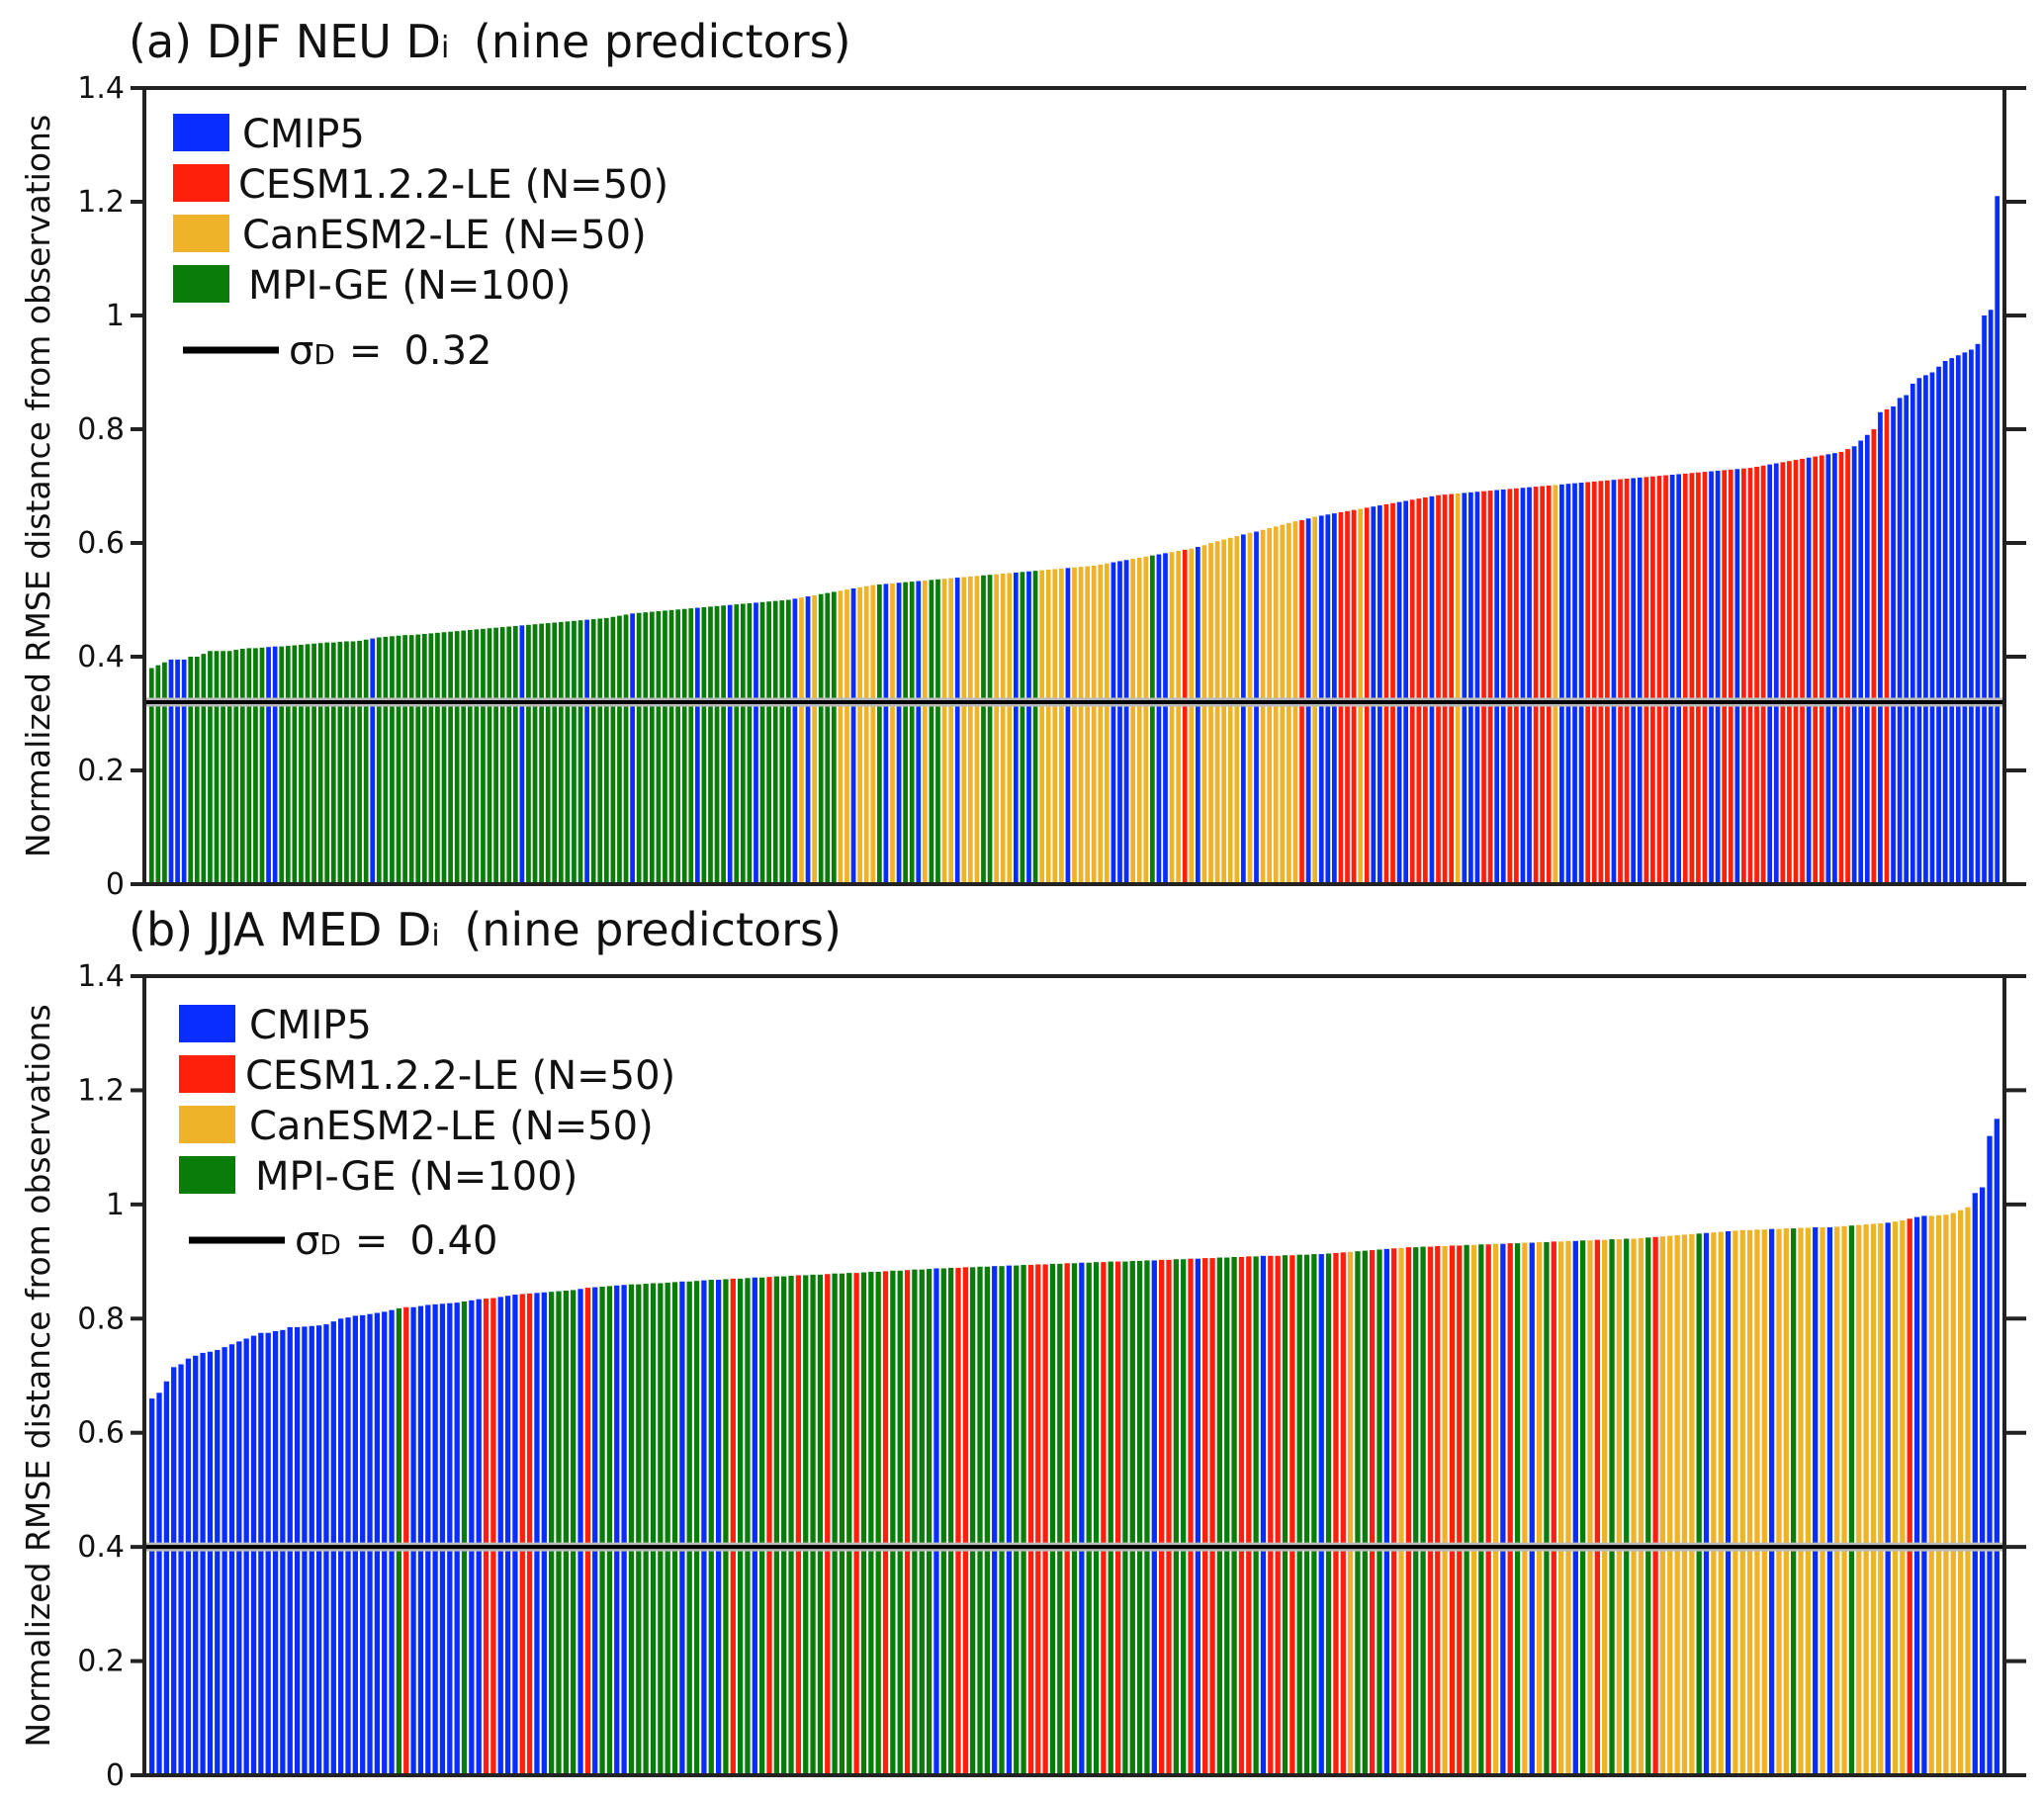  I want to click on panel-title: (a) DJF NEU Di (nine predictors), so click(490, 42).